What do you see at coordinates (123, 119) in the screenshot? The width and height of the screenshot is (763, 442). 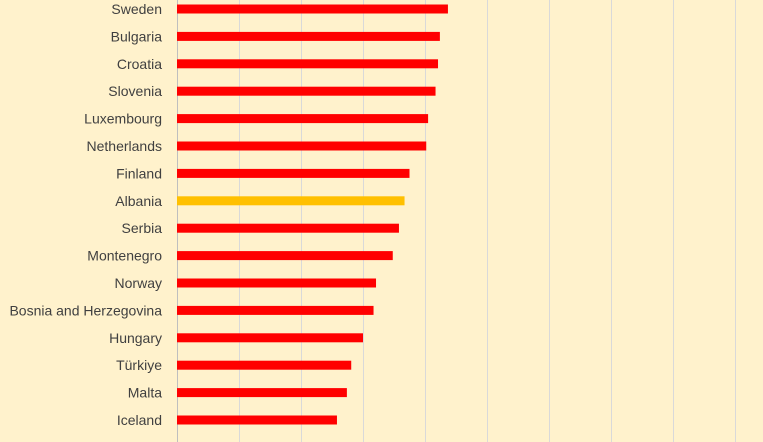 I see `category-label: Luxembourg` at bounding box center [123, 119].